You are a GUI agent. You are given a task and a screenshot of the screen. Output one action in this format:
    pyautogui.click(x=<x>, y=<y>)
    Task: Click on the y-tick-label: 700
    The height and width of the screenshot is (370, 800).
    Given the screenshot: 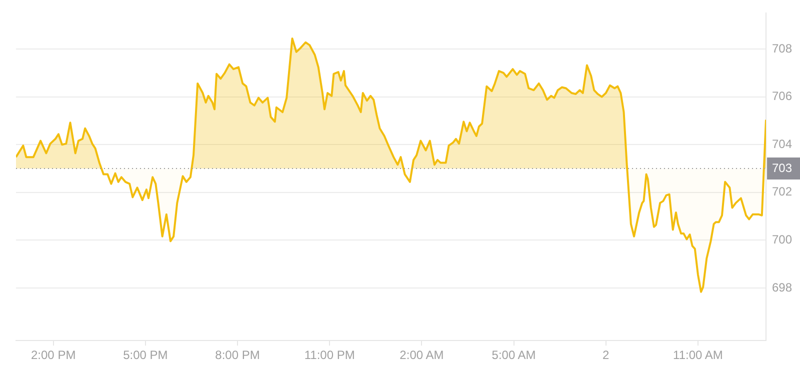 What is the action you would take?
    pyautogui.click(x=782, y=239)
    